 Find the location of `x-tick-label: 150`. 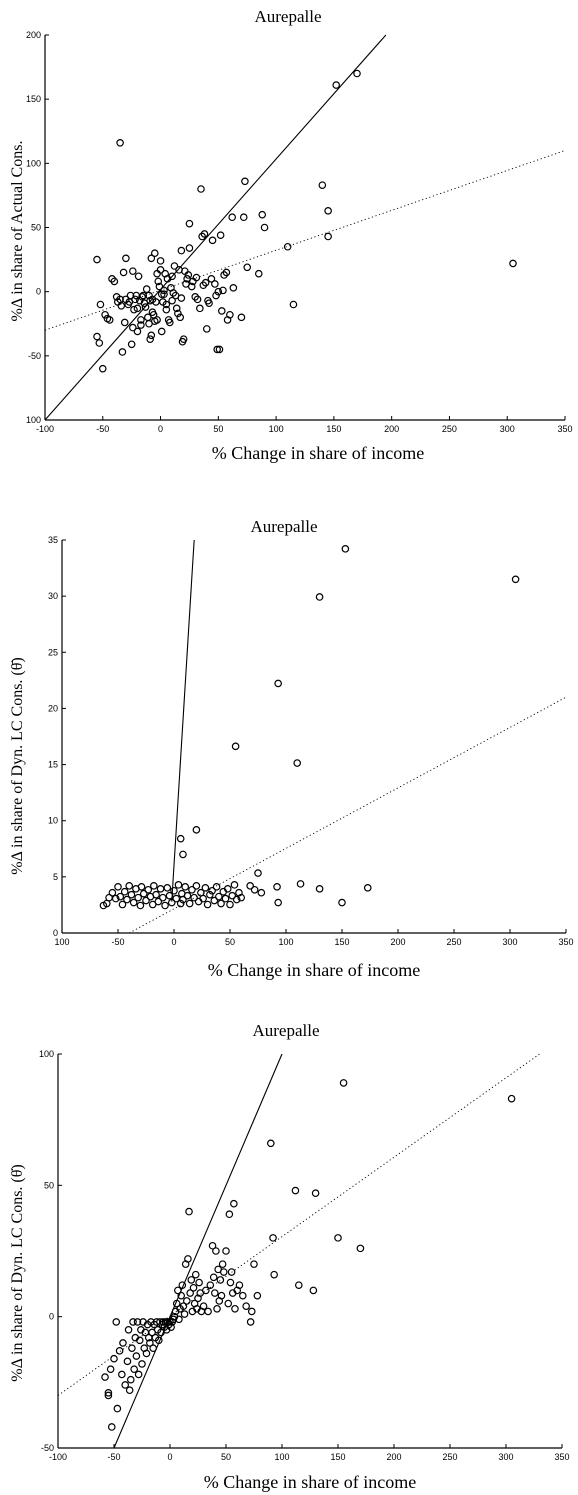

x-tick-label: 150 is located at coordinates (337, 1457).